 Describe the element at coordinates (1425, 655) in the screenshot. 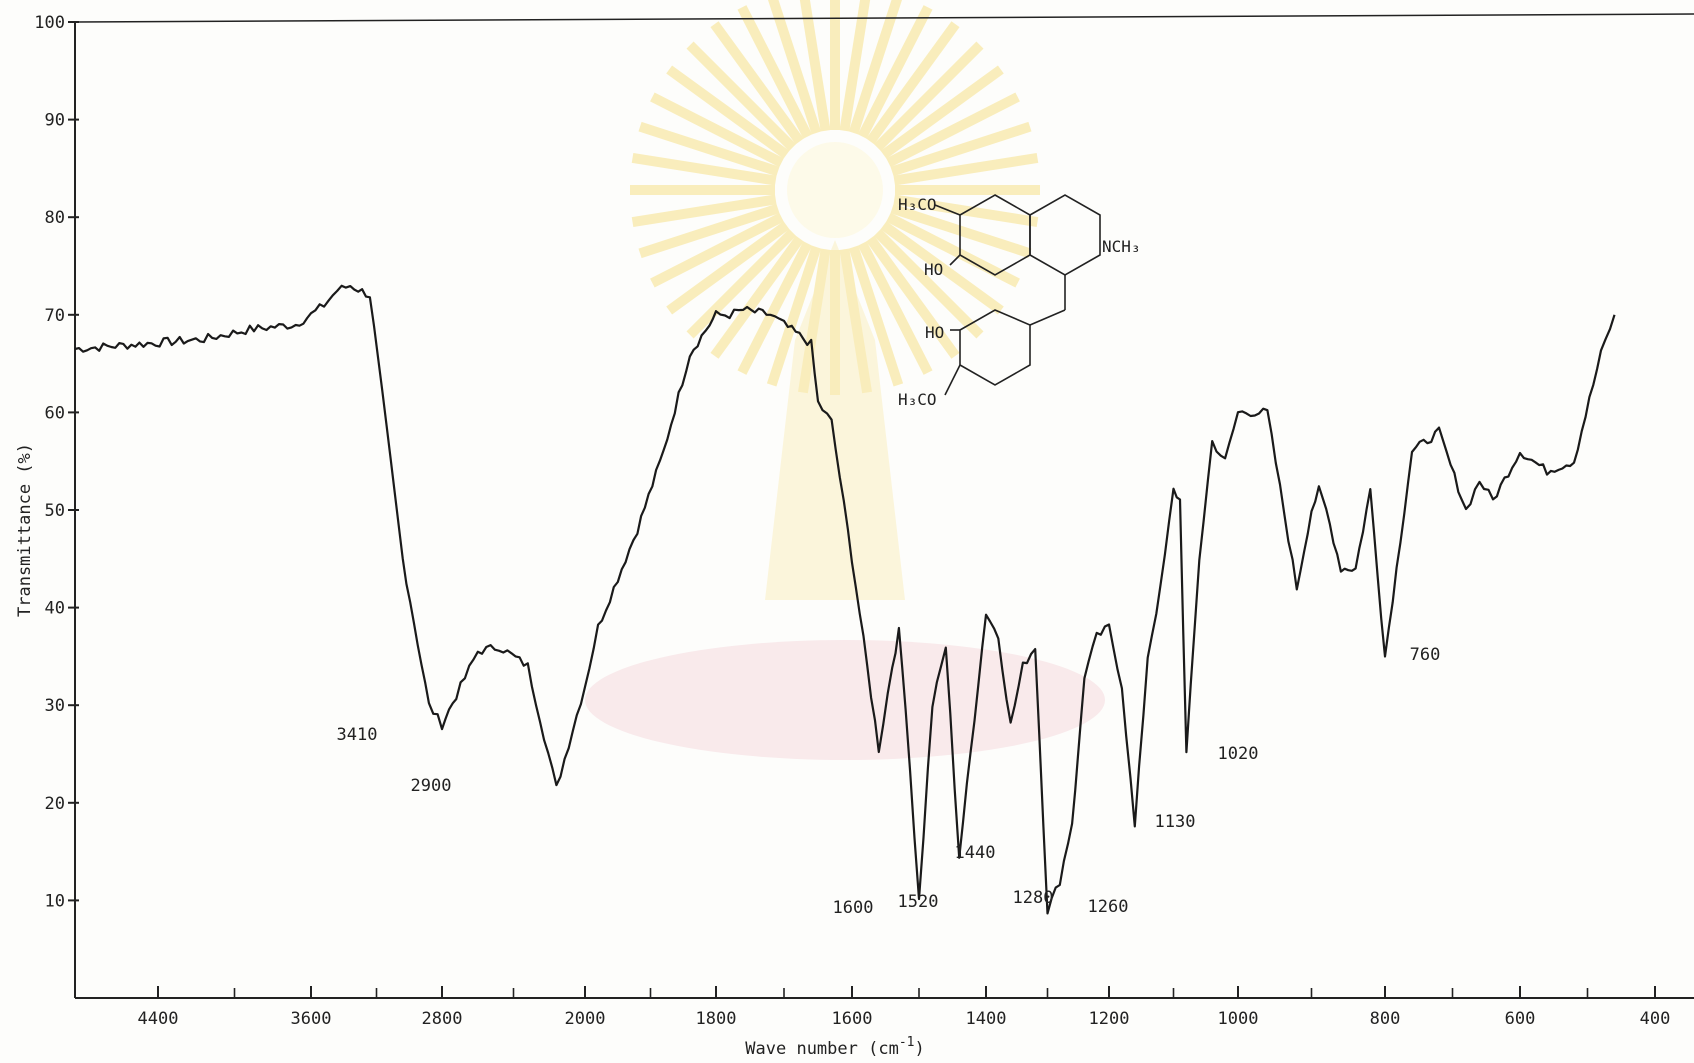

I see `peak-label: 760` at that location.